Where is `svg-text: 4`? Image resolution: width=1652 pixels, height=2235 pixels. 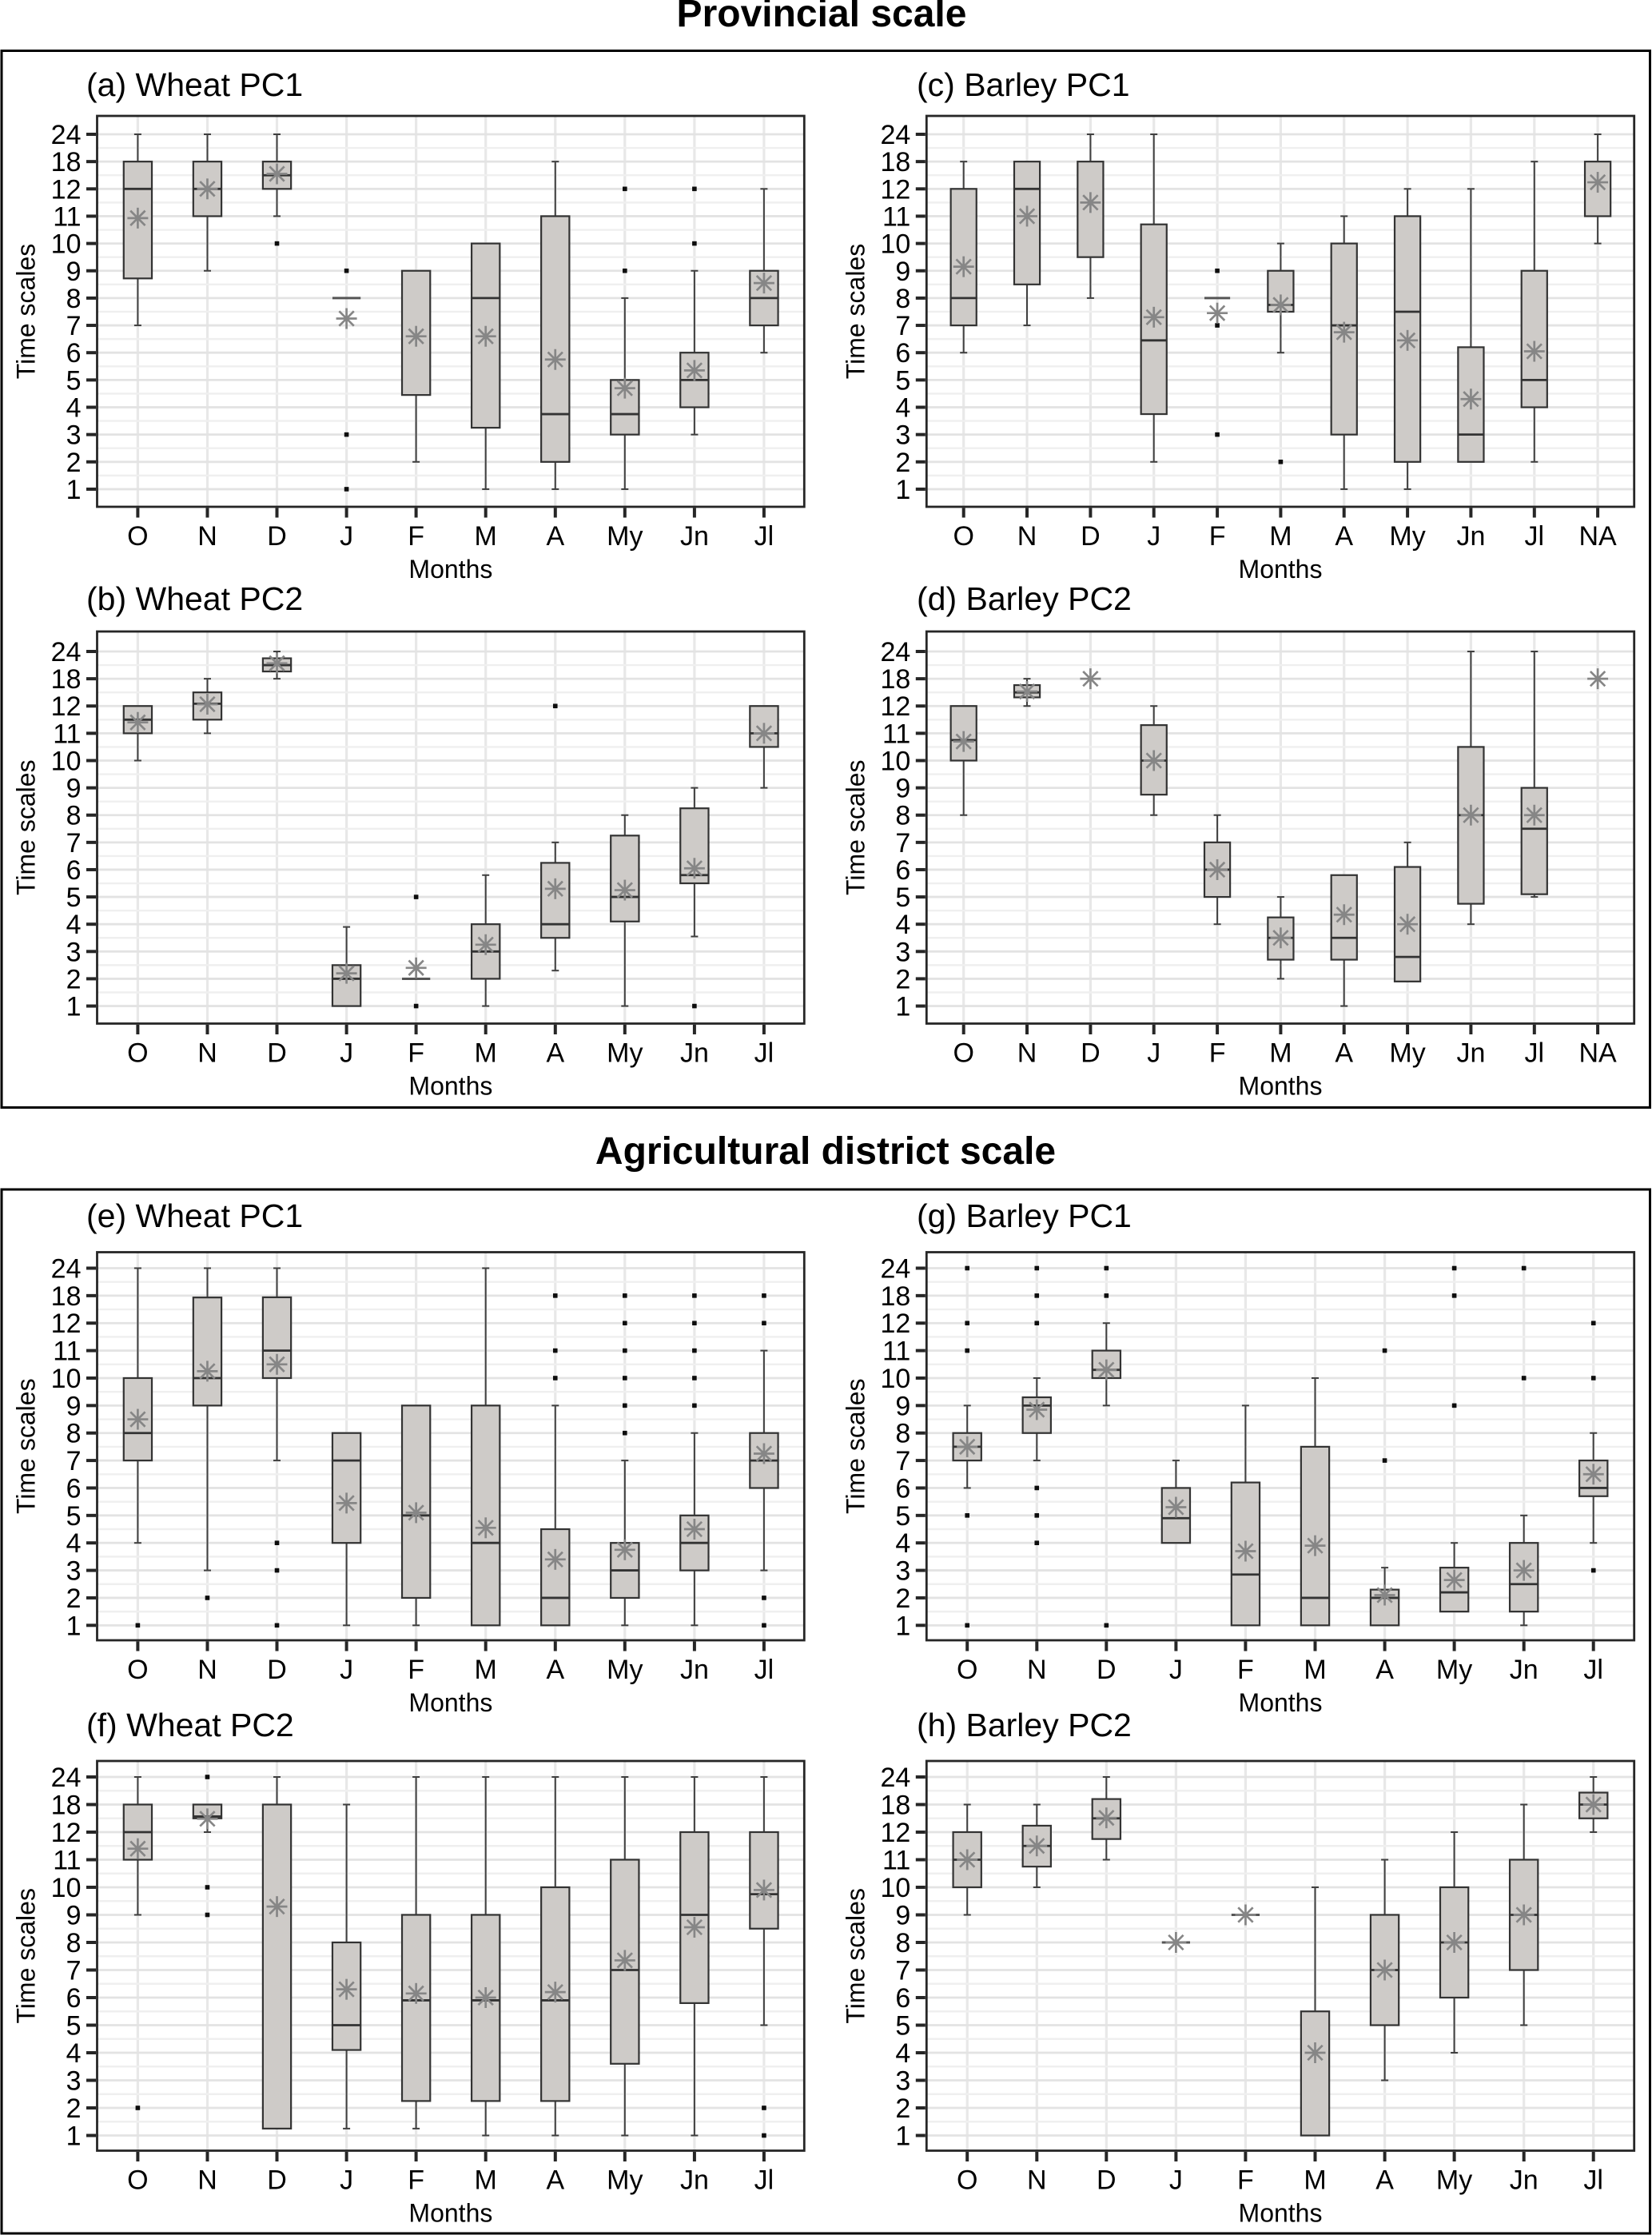 svg-text: 4 is located at coordinates (902, 408).